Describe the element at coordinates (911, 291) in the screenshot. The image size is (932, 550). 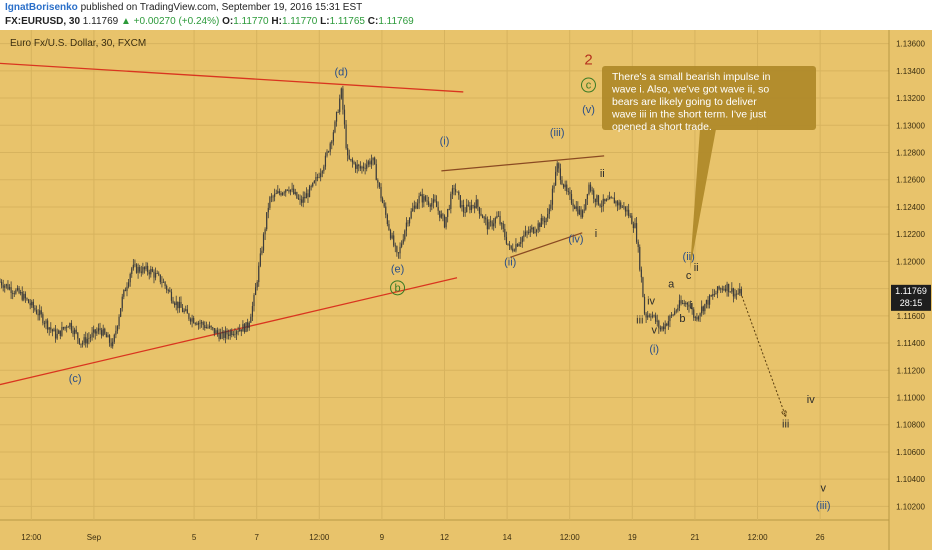
I see `last-price-value: 1.11769` at that location.